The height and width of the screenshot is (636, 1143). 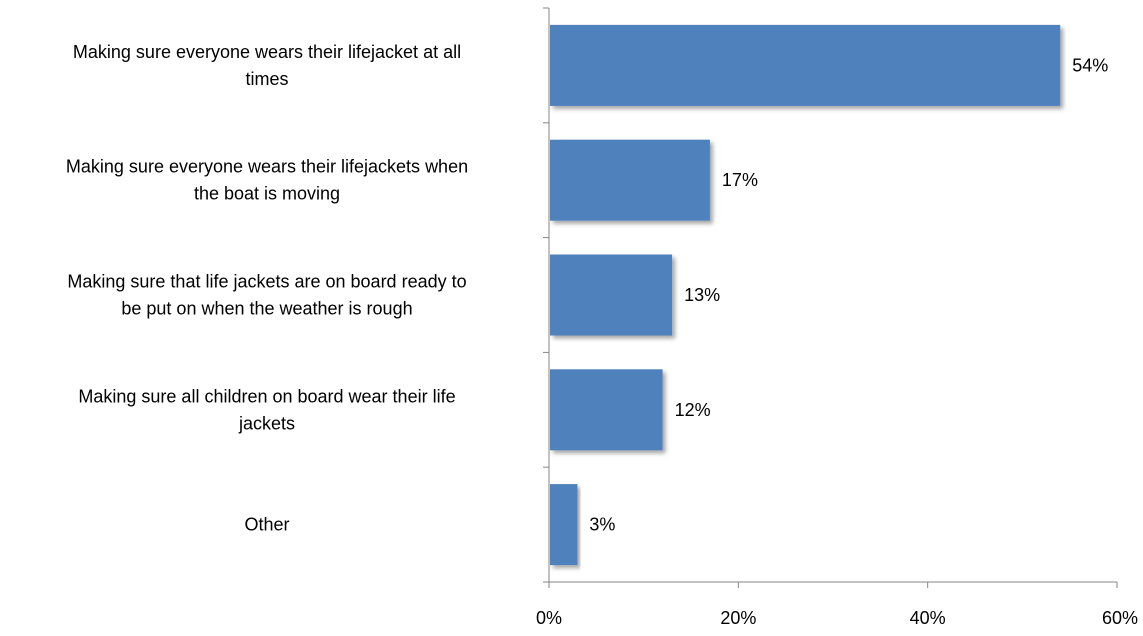 What do you see at coordinates (738, 618) in the screenshot?
I see `x-tick-label: 20%` at bounding box center [738, 618].